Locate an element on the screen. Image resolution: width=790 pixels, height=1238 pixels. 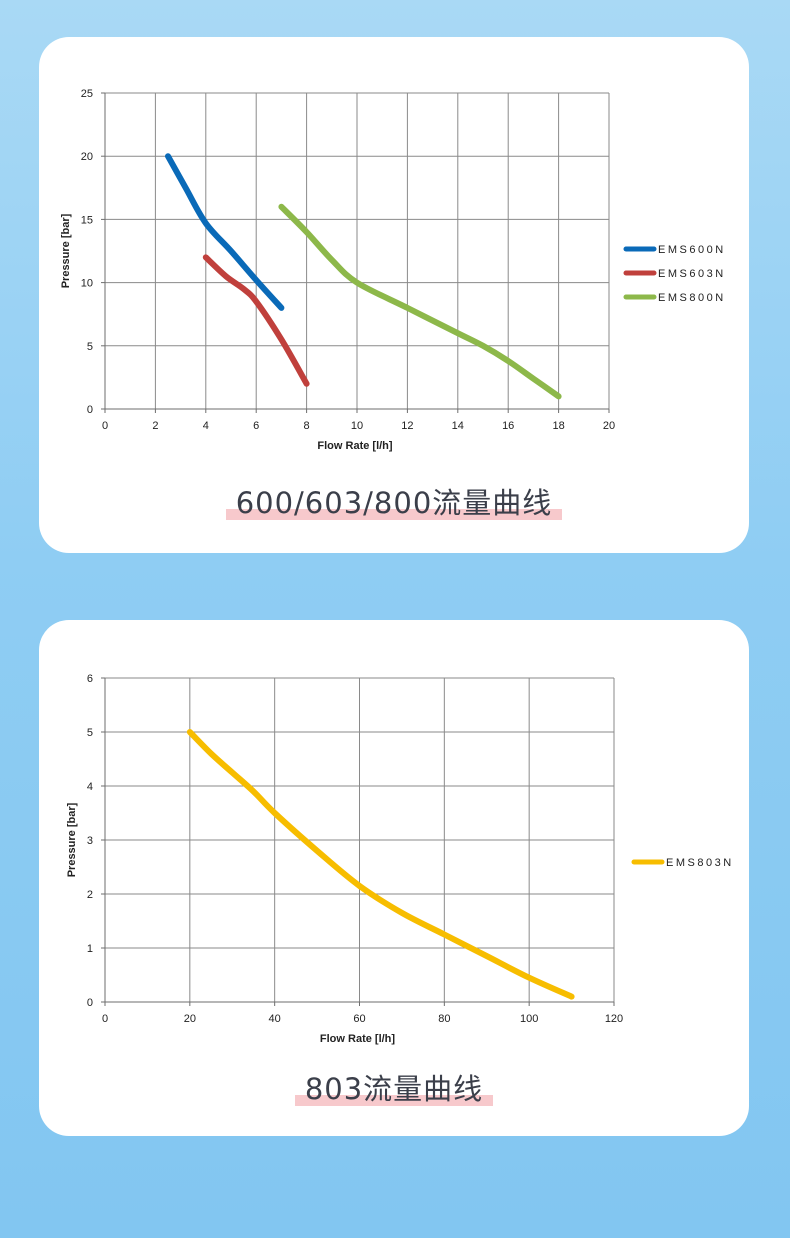
y-tick-label: 1 is located at coordinates (90, 949).